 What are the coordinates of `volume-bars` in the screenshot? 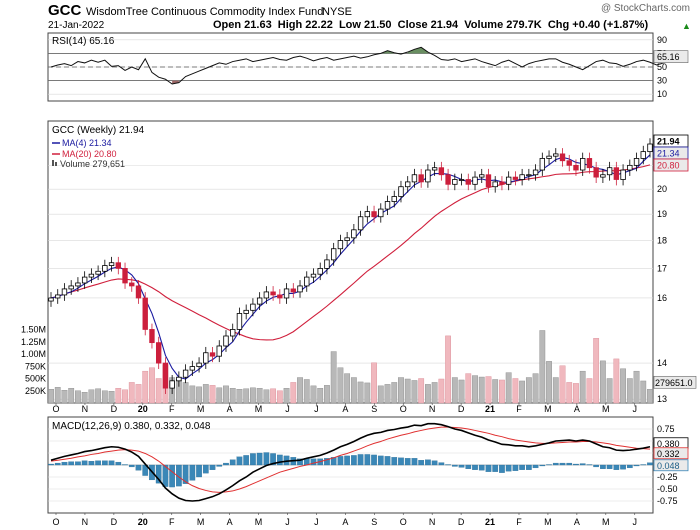 It's located at (350, 367).